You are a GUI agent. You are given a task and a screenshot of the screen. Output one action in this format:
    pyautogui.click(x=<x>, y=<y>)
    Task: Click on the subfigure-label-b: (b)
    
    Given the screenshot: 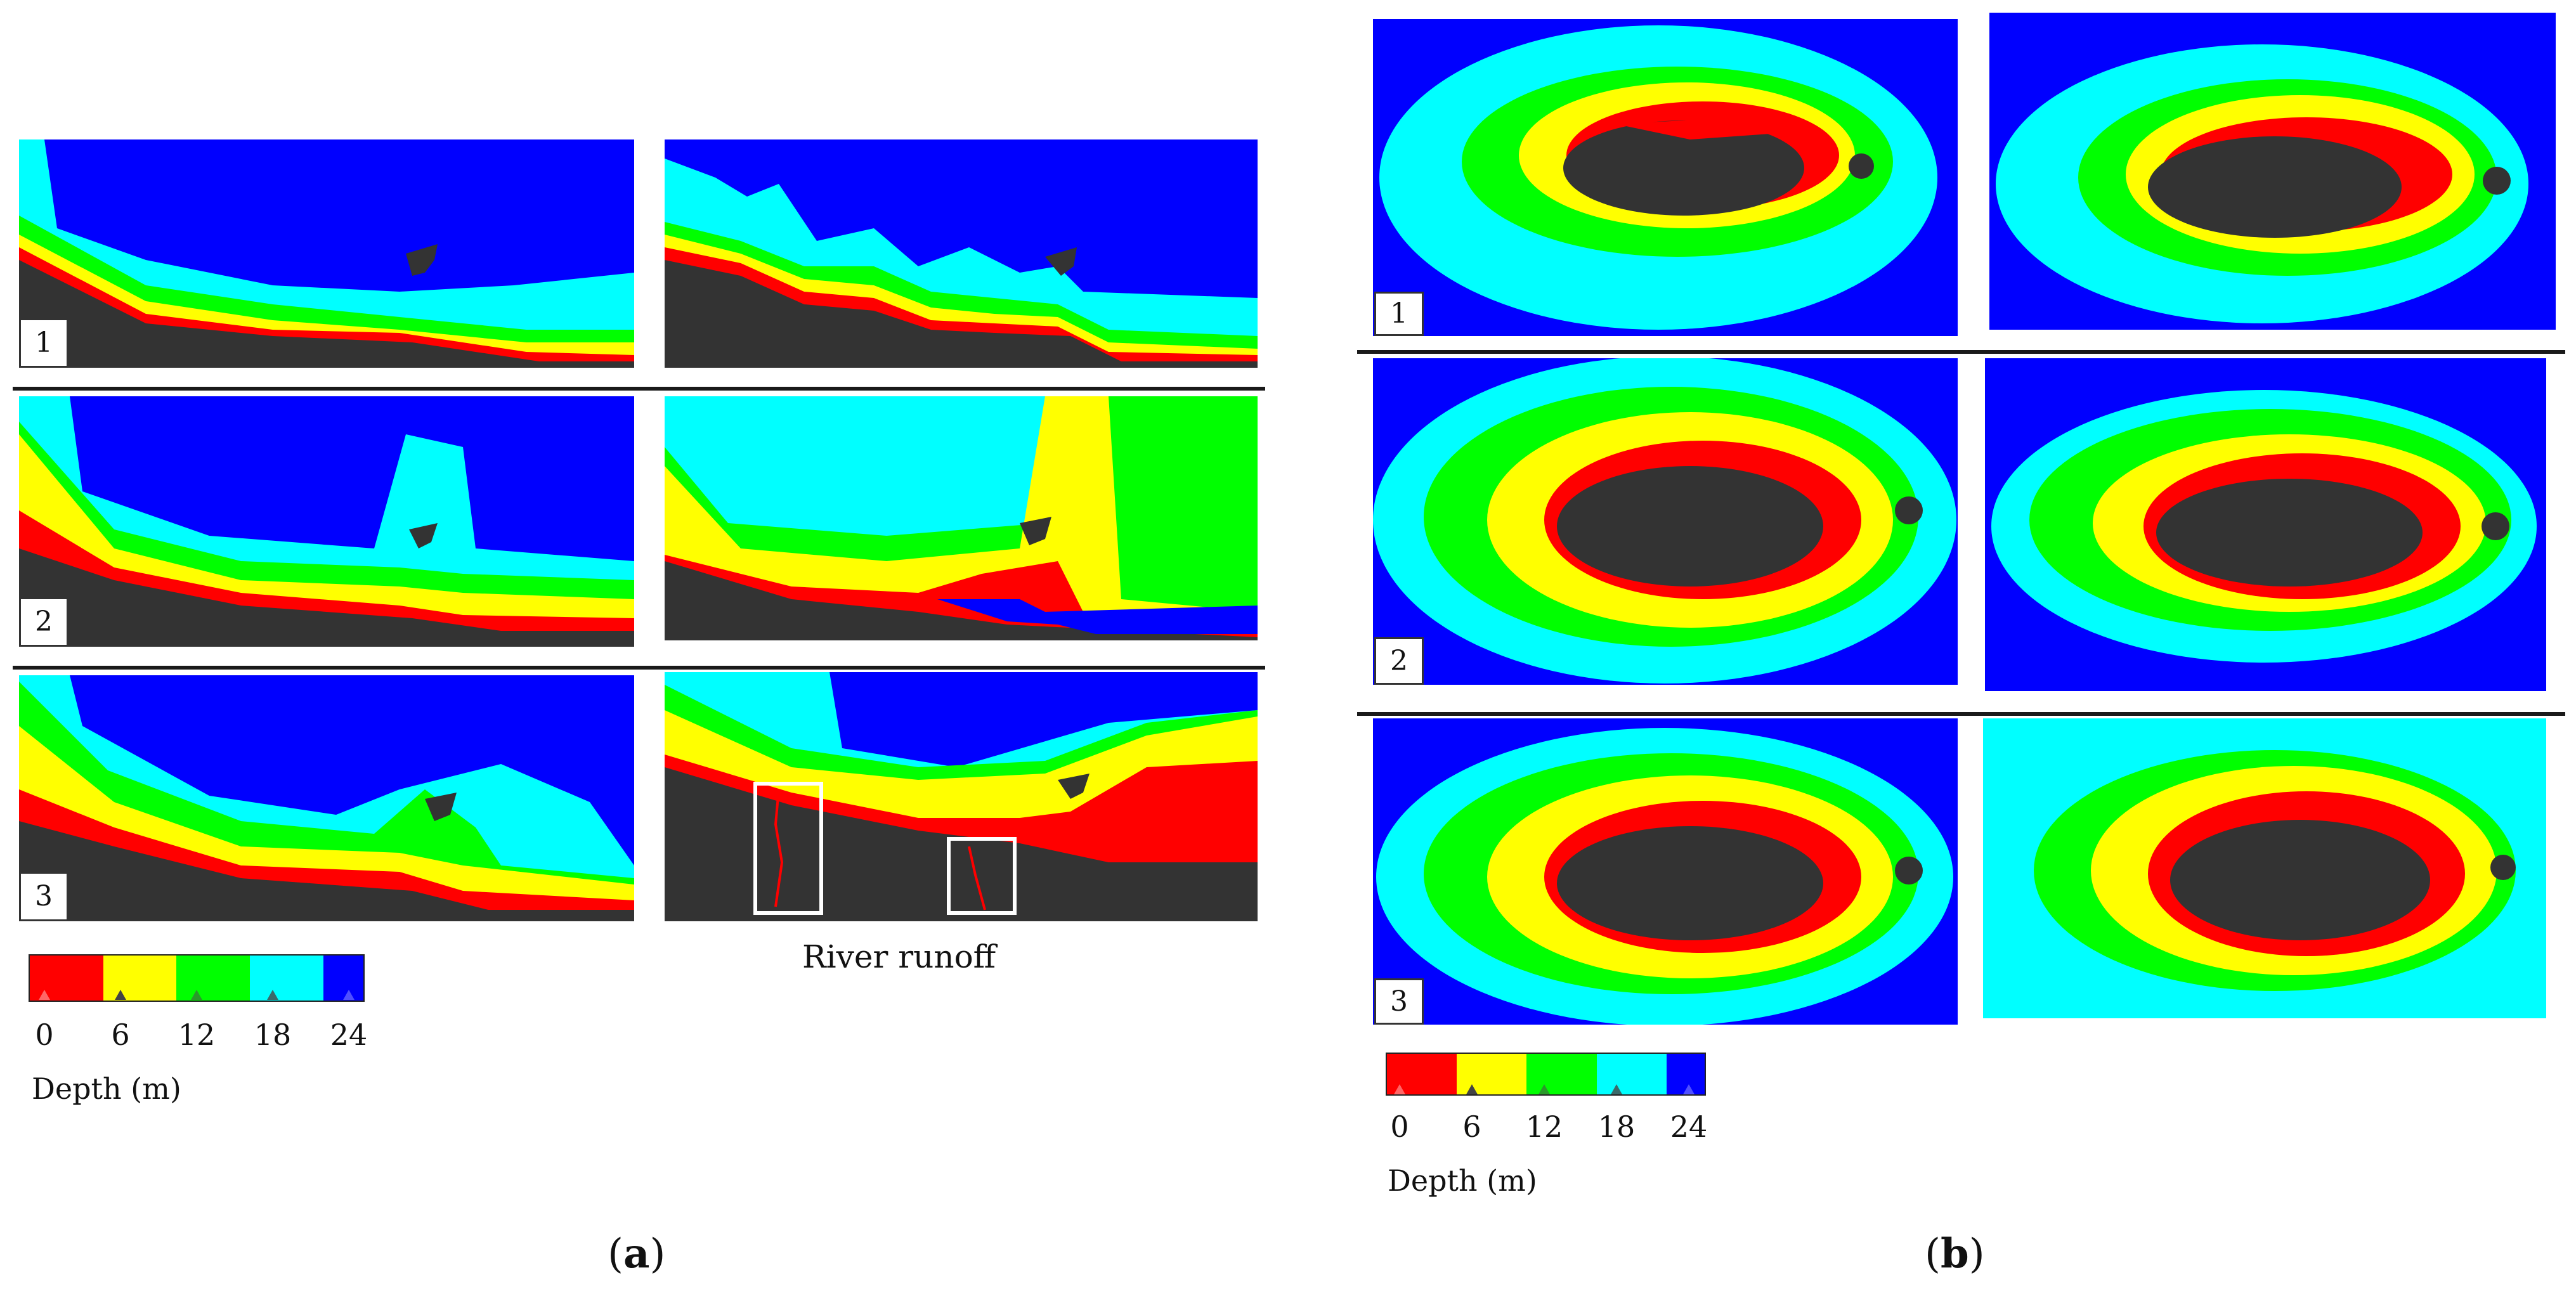 What is the action you would take?
    pyautogui.click(x=1955, y=1254)
    